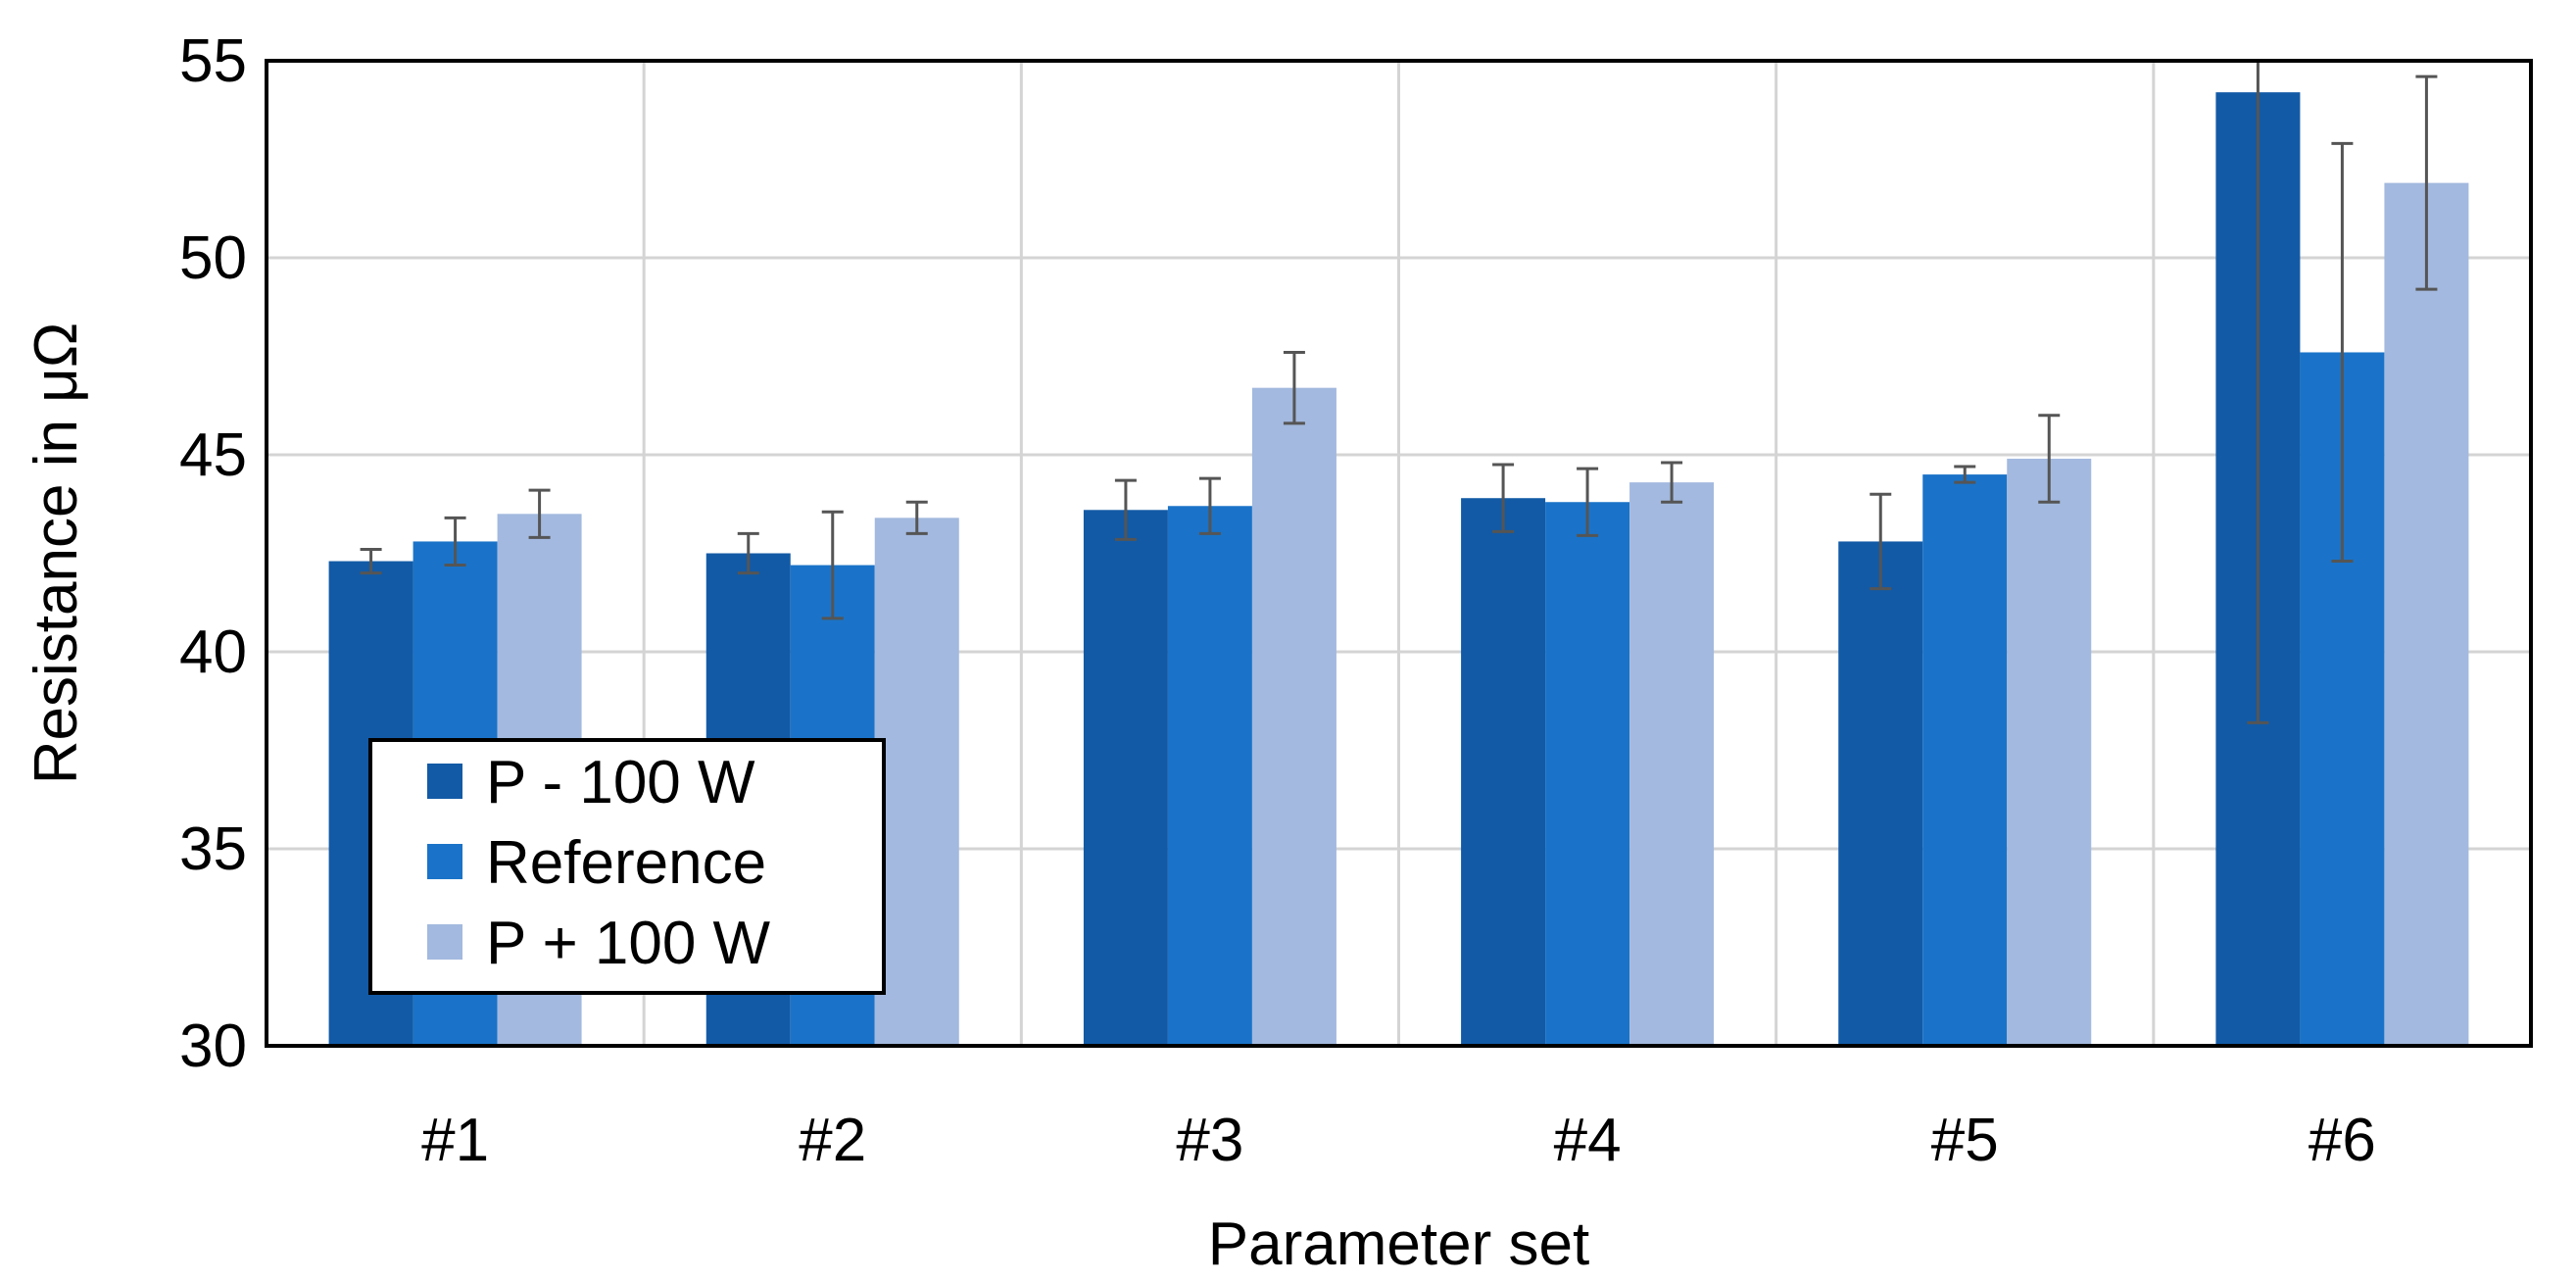 This screenshot has width=2576, height=1284. What do you see at coordinates (213, 553) in the screenshot?
I see `y-axis-tick-labels: 30 35 40 45 50 55` at bounding box center [213, 553].